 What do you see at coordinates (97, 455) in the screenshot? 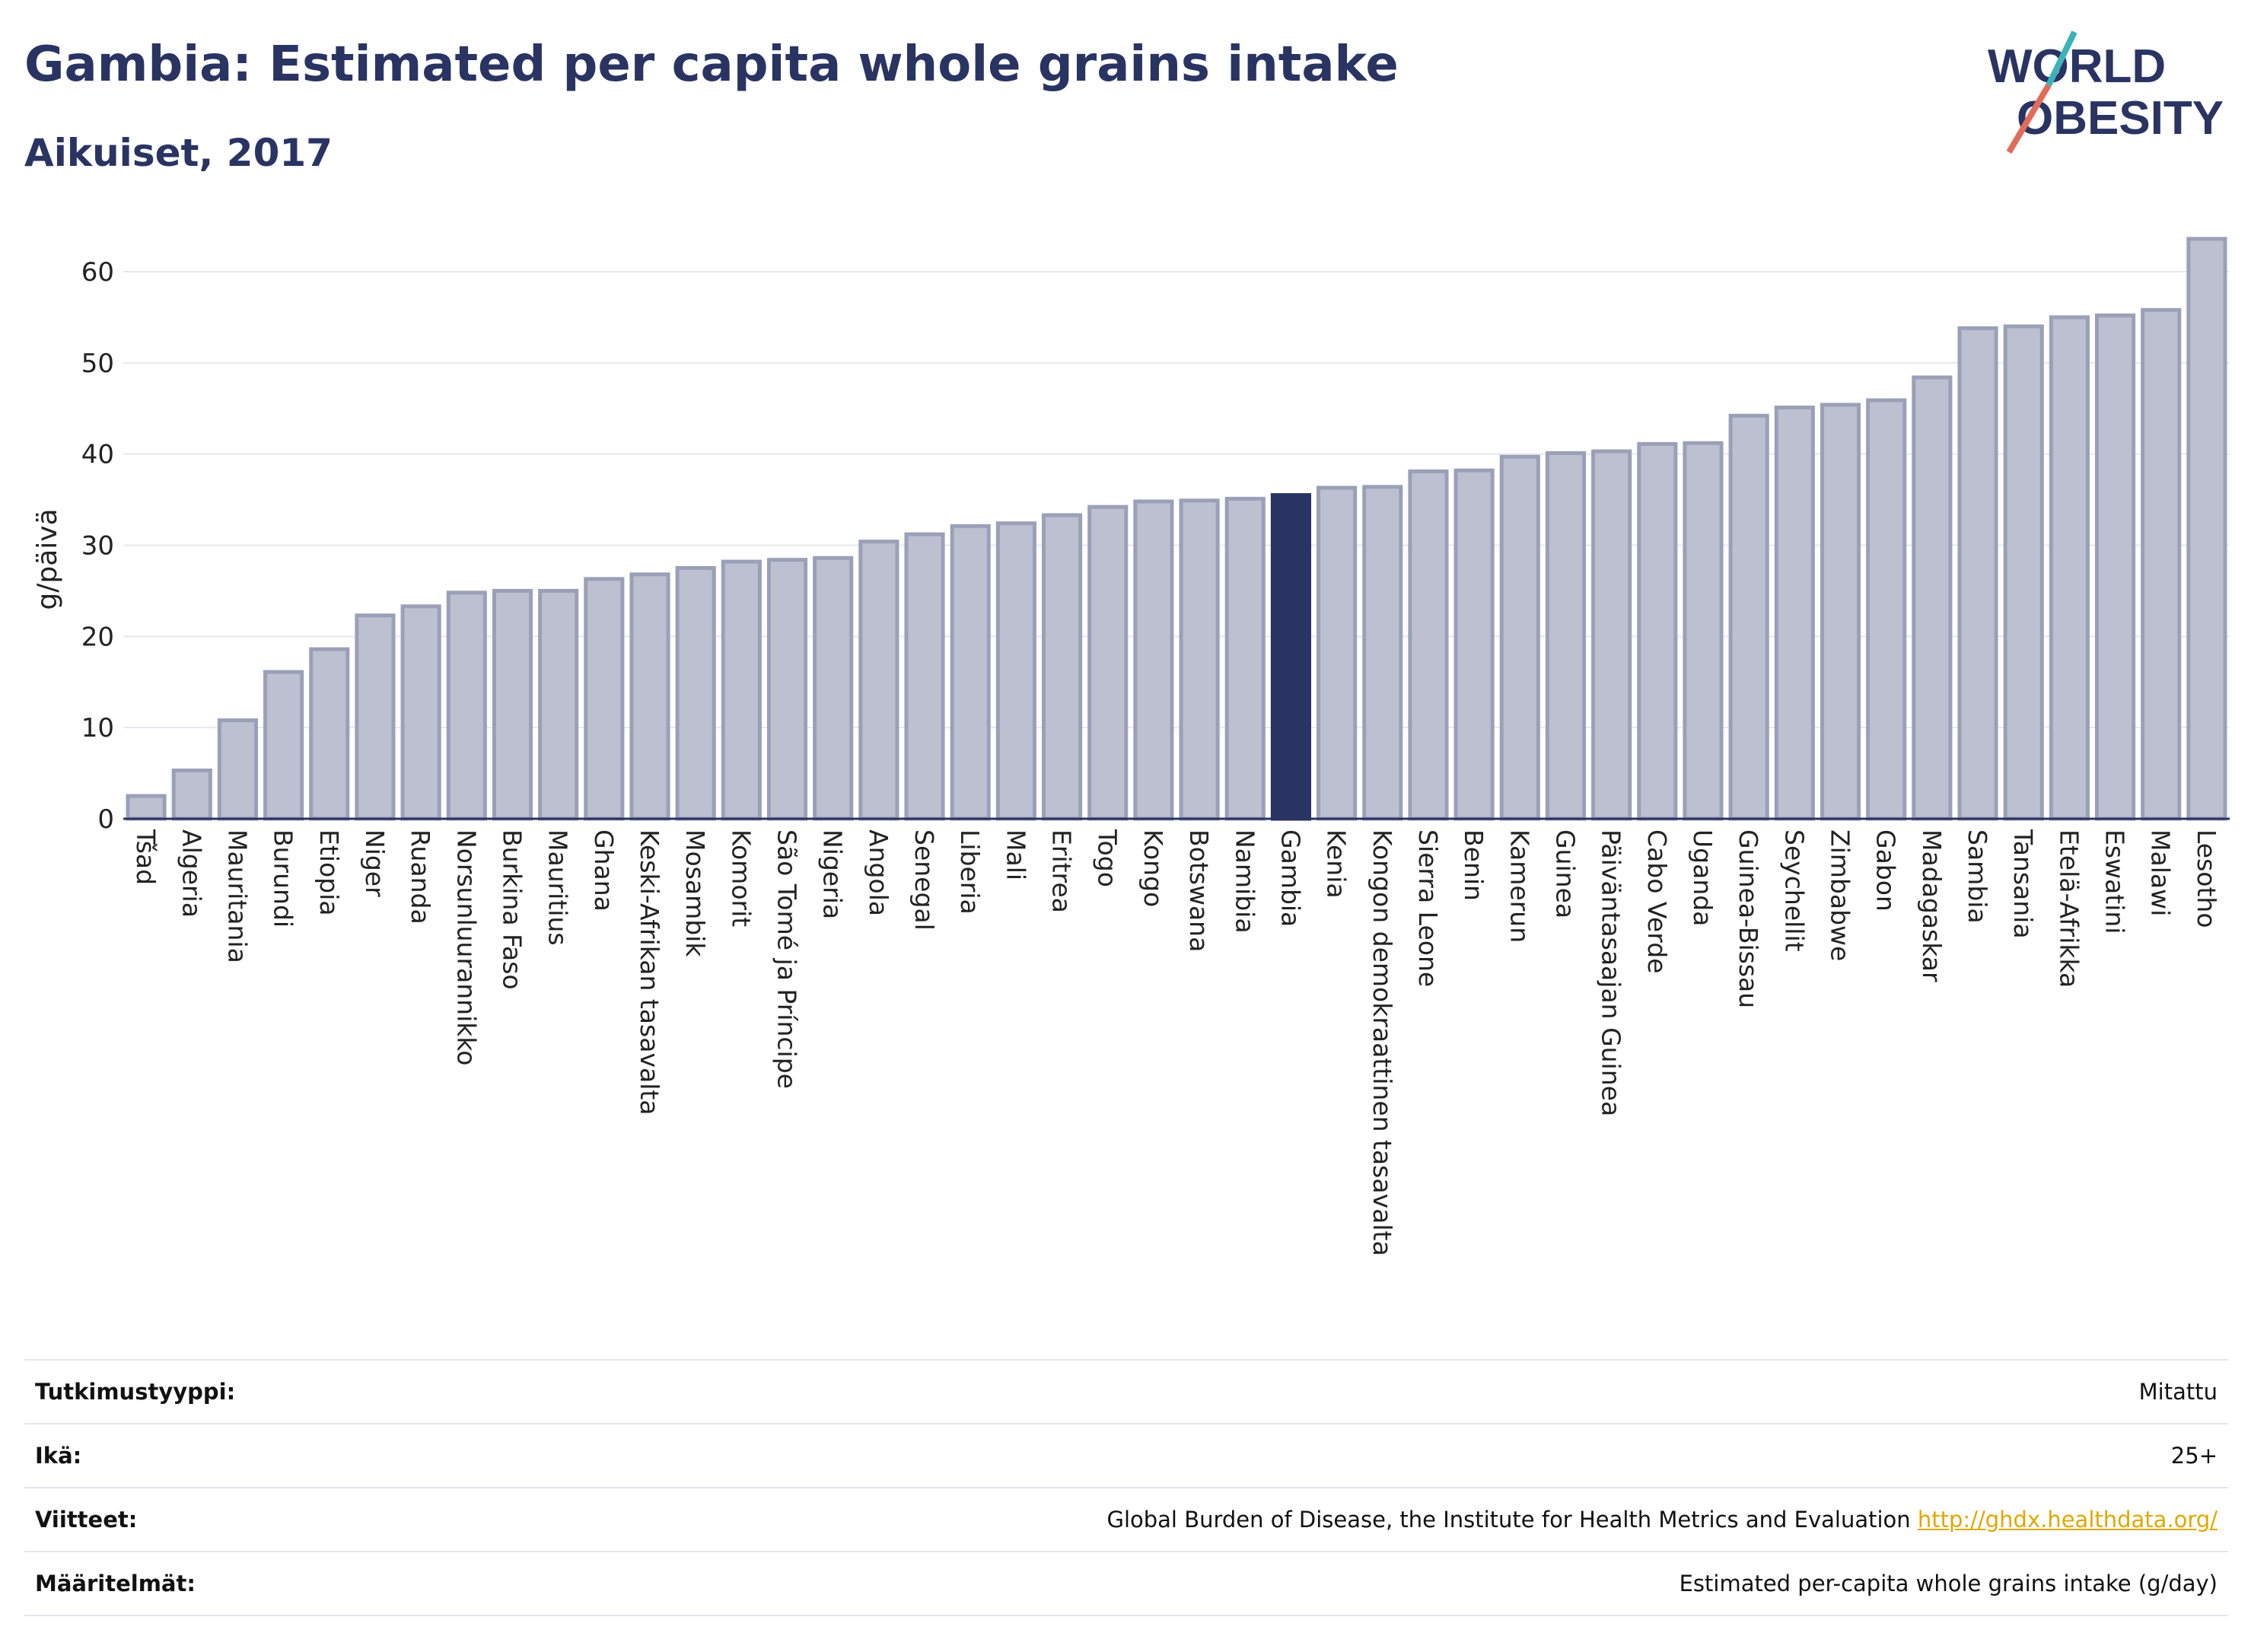
I see `y-tick-label: 40` at bounding box center [97, 455].